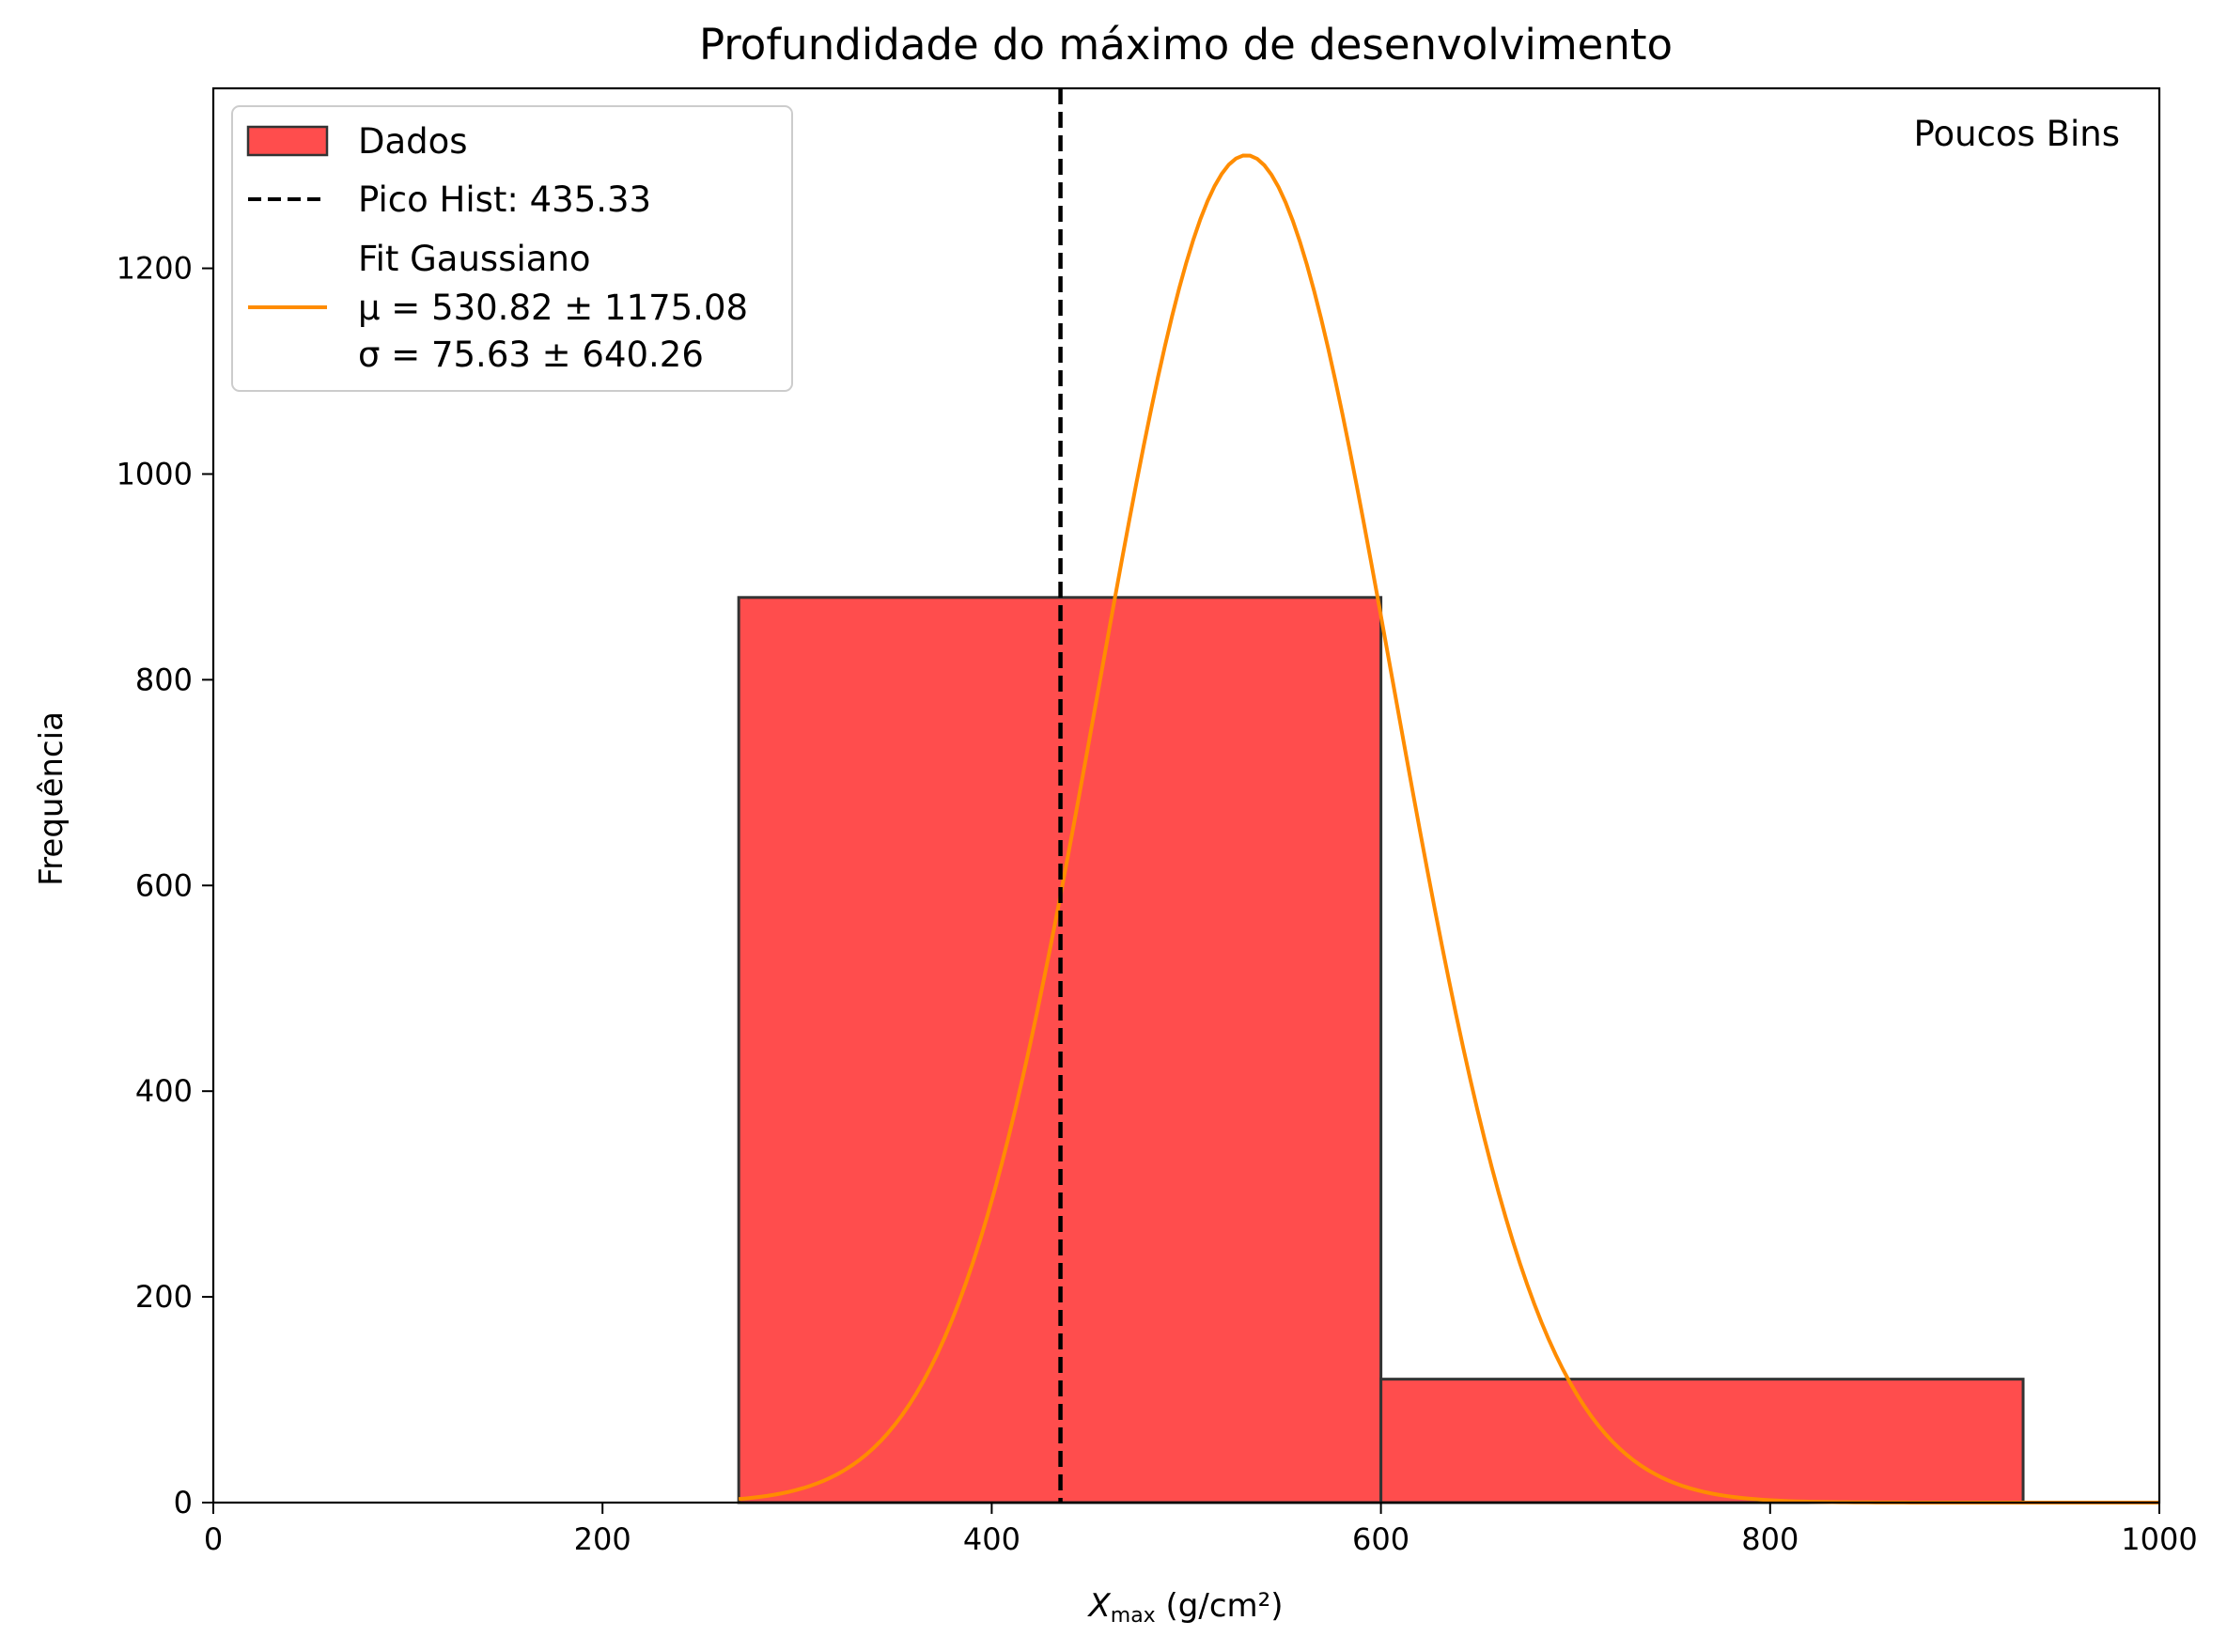 Image resolution: width=2227 pixels, height=1652 pixels. What do you see at coordinates (504, 199) in the screenshot?
I see `legend-pico-label: Pico Hist: 435.33` at bounding box center [504, 199].